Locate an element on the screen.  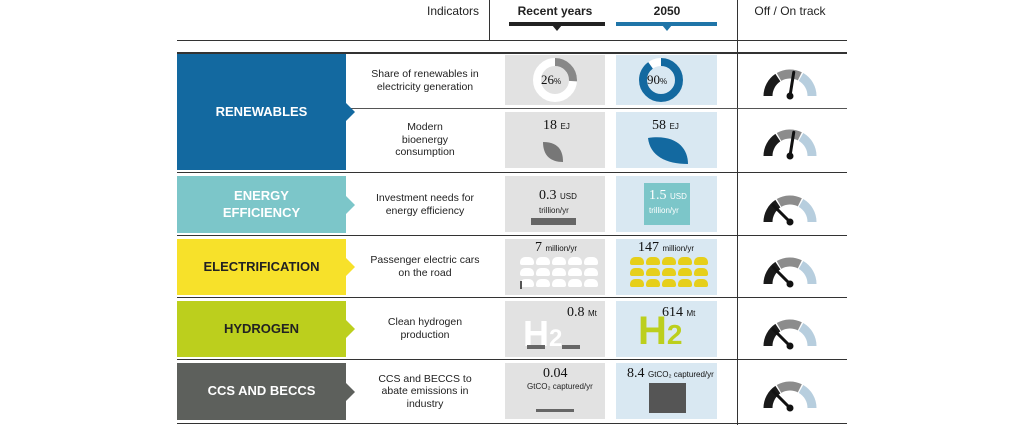
recent-bioenergy-cell: 18 EJ is located at coordinates (555, 140).